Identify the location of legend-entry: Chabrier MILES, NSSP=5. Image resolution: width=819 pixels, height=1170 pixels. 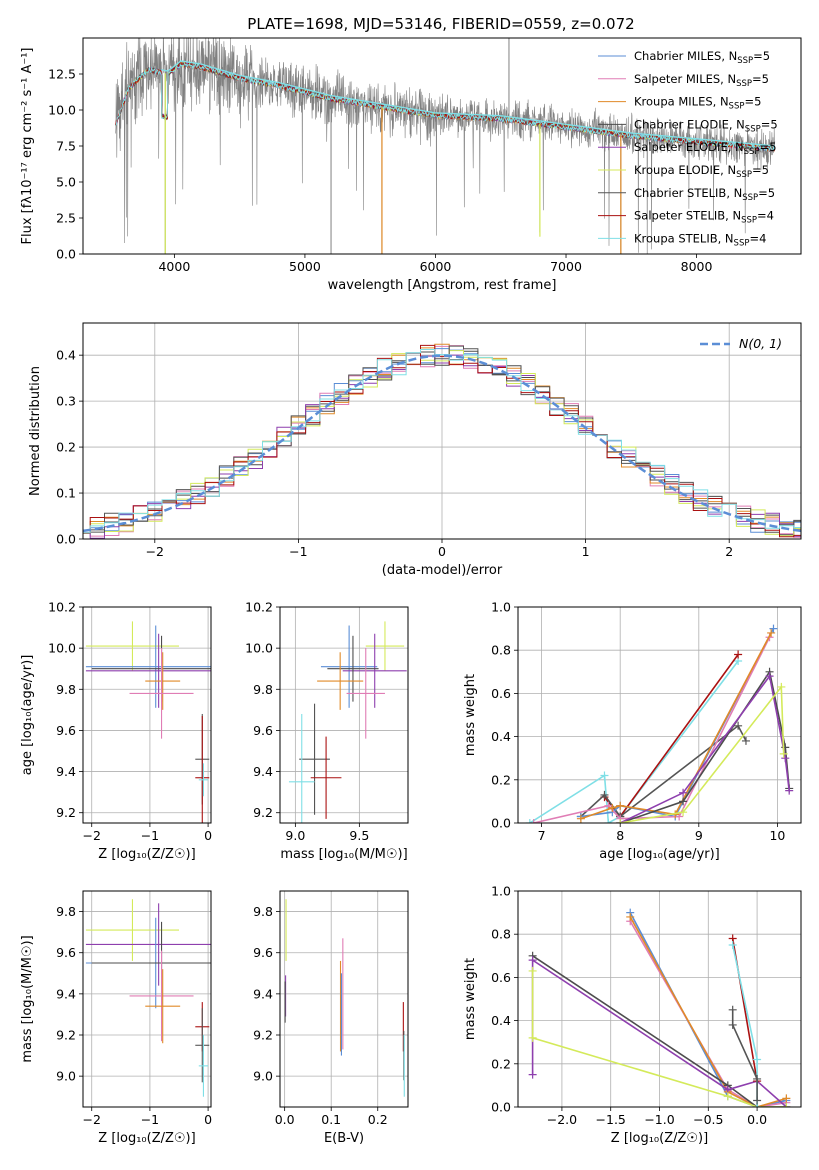
(702, 57).